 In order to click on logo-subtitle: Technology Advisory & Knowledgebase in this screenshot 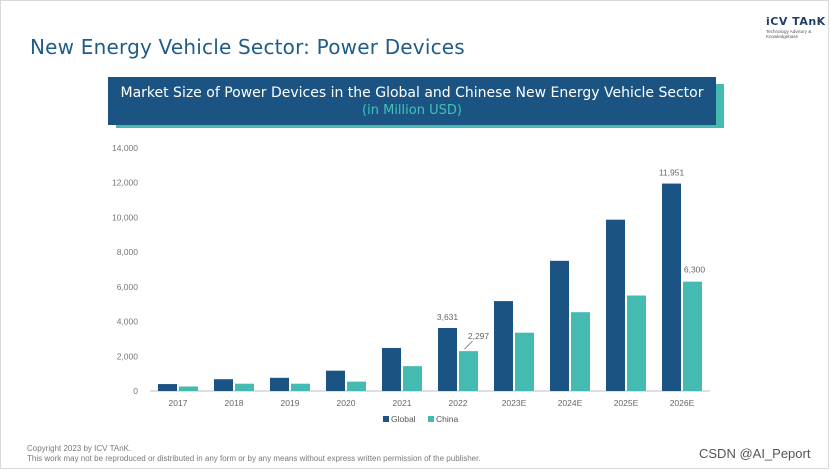, I will do `click(789, 34)`.